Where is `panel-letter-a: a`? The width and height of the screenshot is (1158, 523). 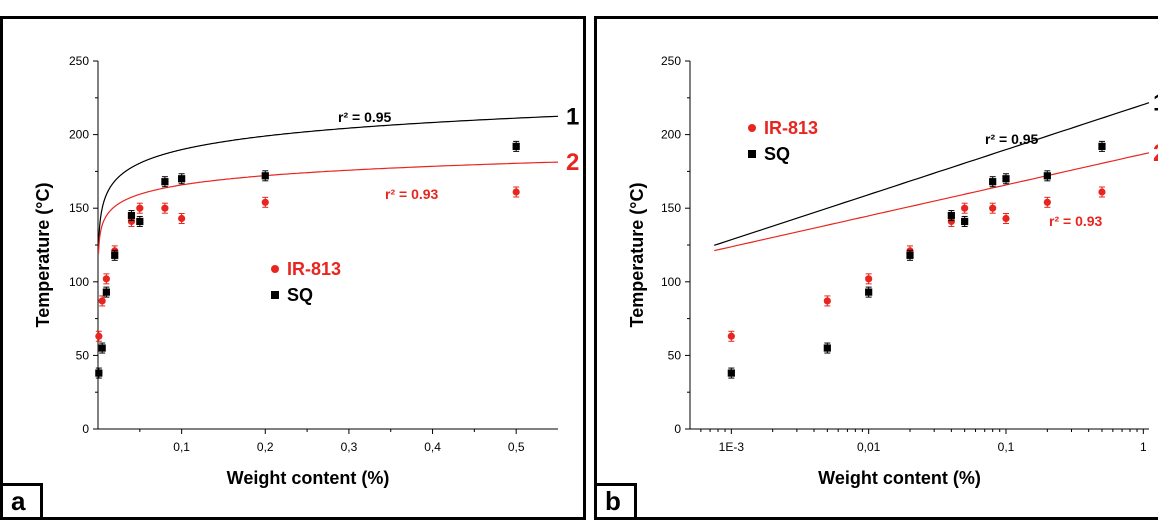
panel-letter-a: a is located at coordinates (23, 500).